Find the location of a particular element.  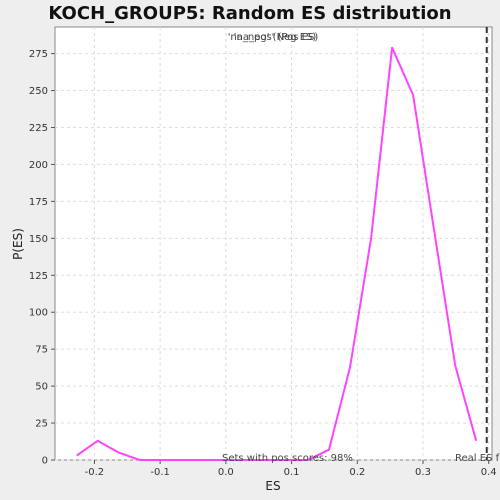

x-axis-label: ES is located at coordinates (272, 486).